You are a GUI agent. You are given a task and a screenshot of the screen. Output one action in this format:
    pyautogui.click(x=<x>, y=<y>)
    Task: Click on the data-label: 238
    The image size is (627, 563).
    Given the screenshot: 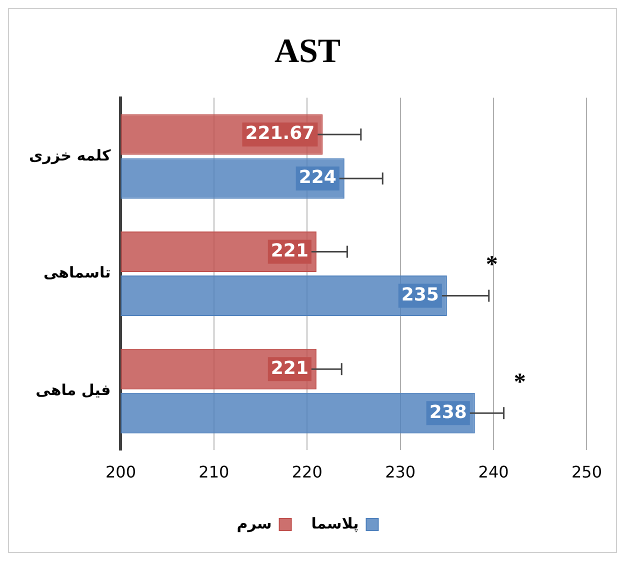 What is the action you would take?
    pyautogui.click(x=448, y=412)
    